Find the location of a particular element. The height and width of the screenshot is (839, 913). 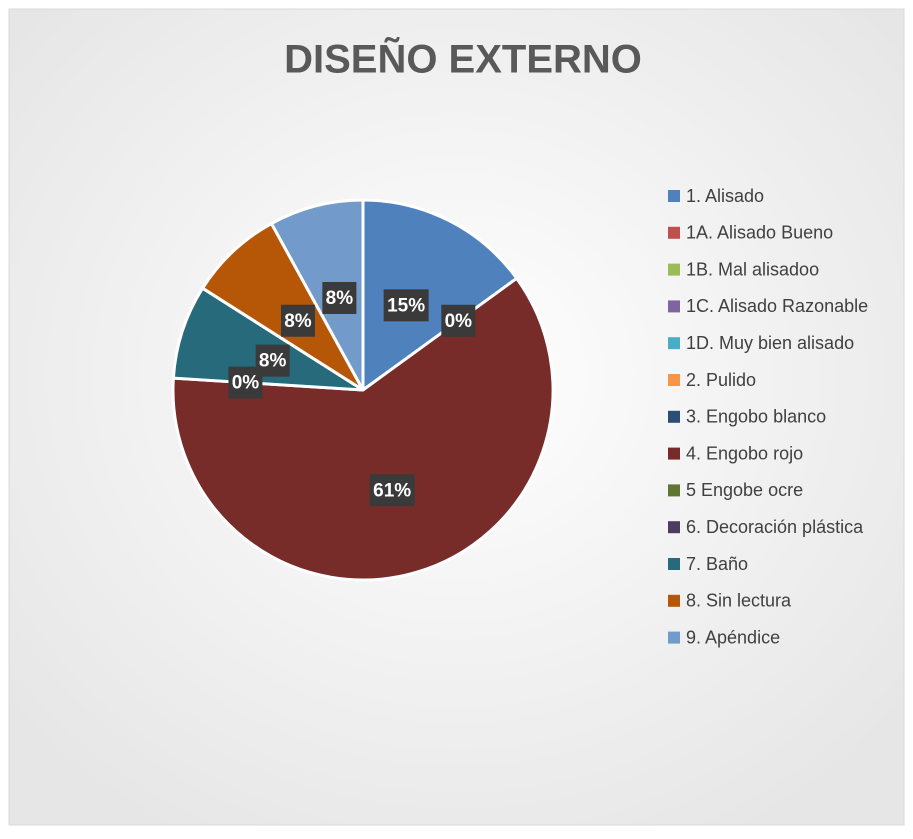

legend-label: 8. Sin lectura is located at coordinates (739, 601).